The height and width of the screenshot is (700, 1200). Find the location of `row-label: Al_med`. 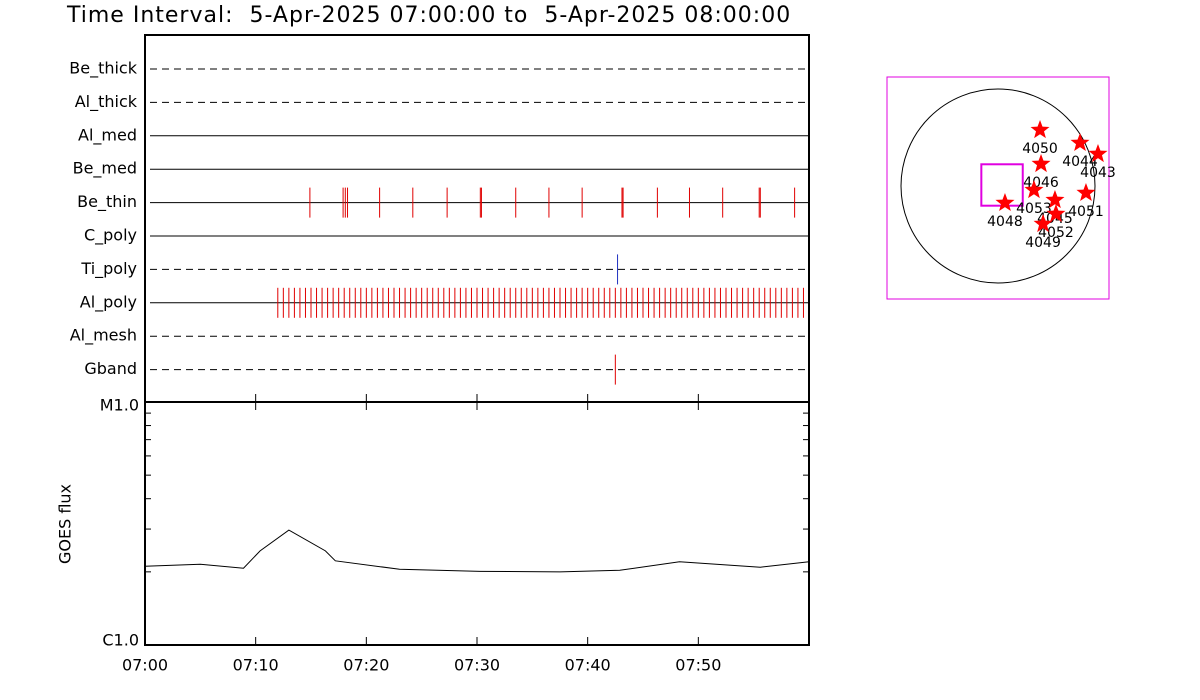

row-label: Al_med is located at coordinates (107, 135).